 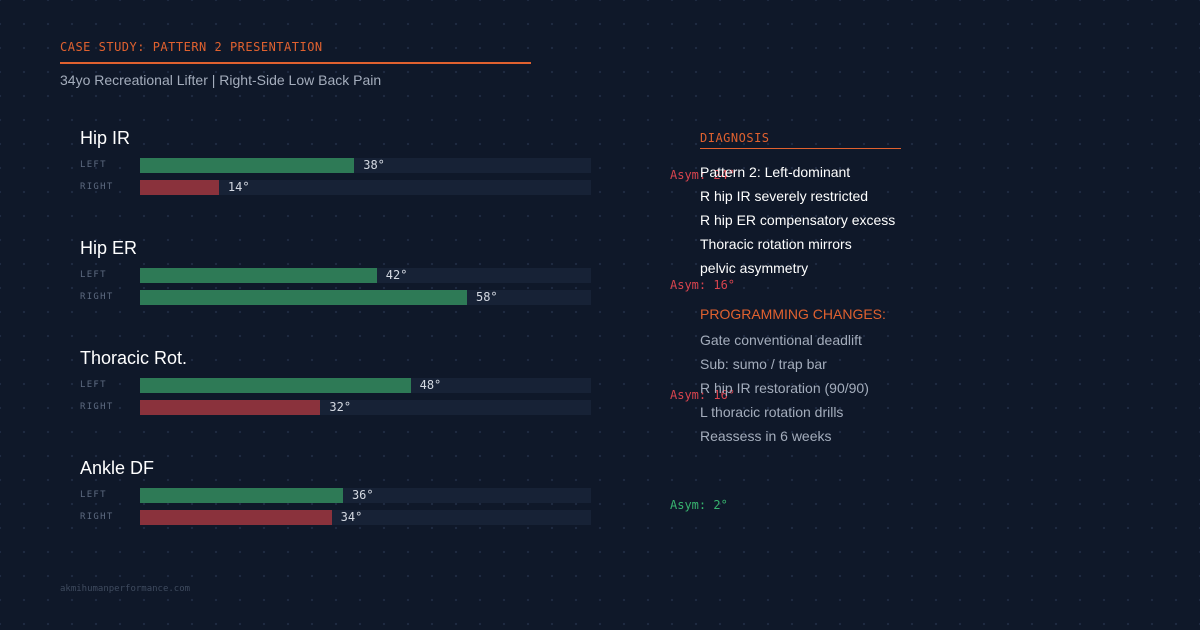 I want to click on metric-title: Hip IR, so click(x=105, y=138).